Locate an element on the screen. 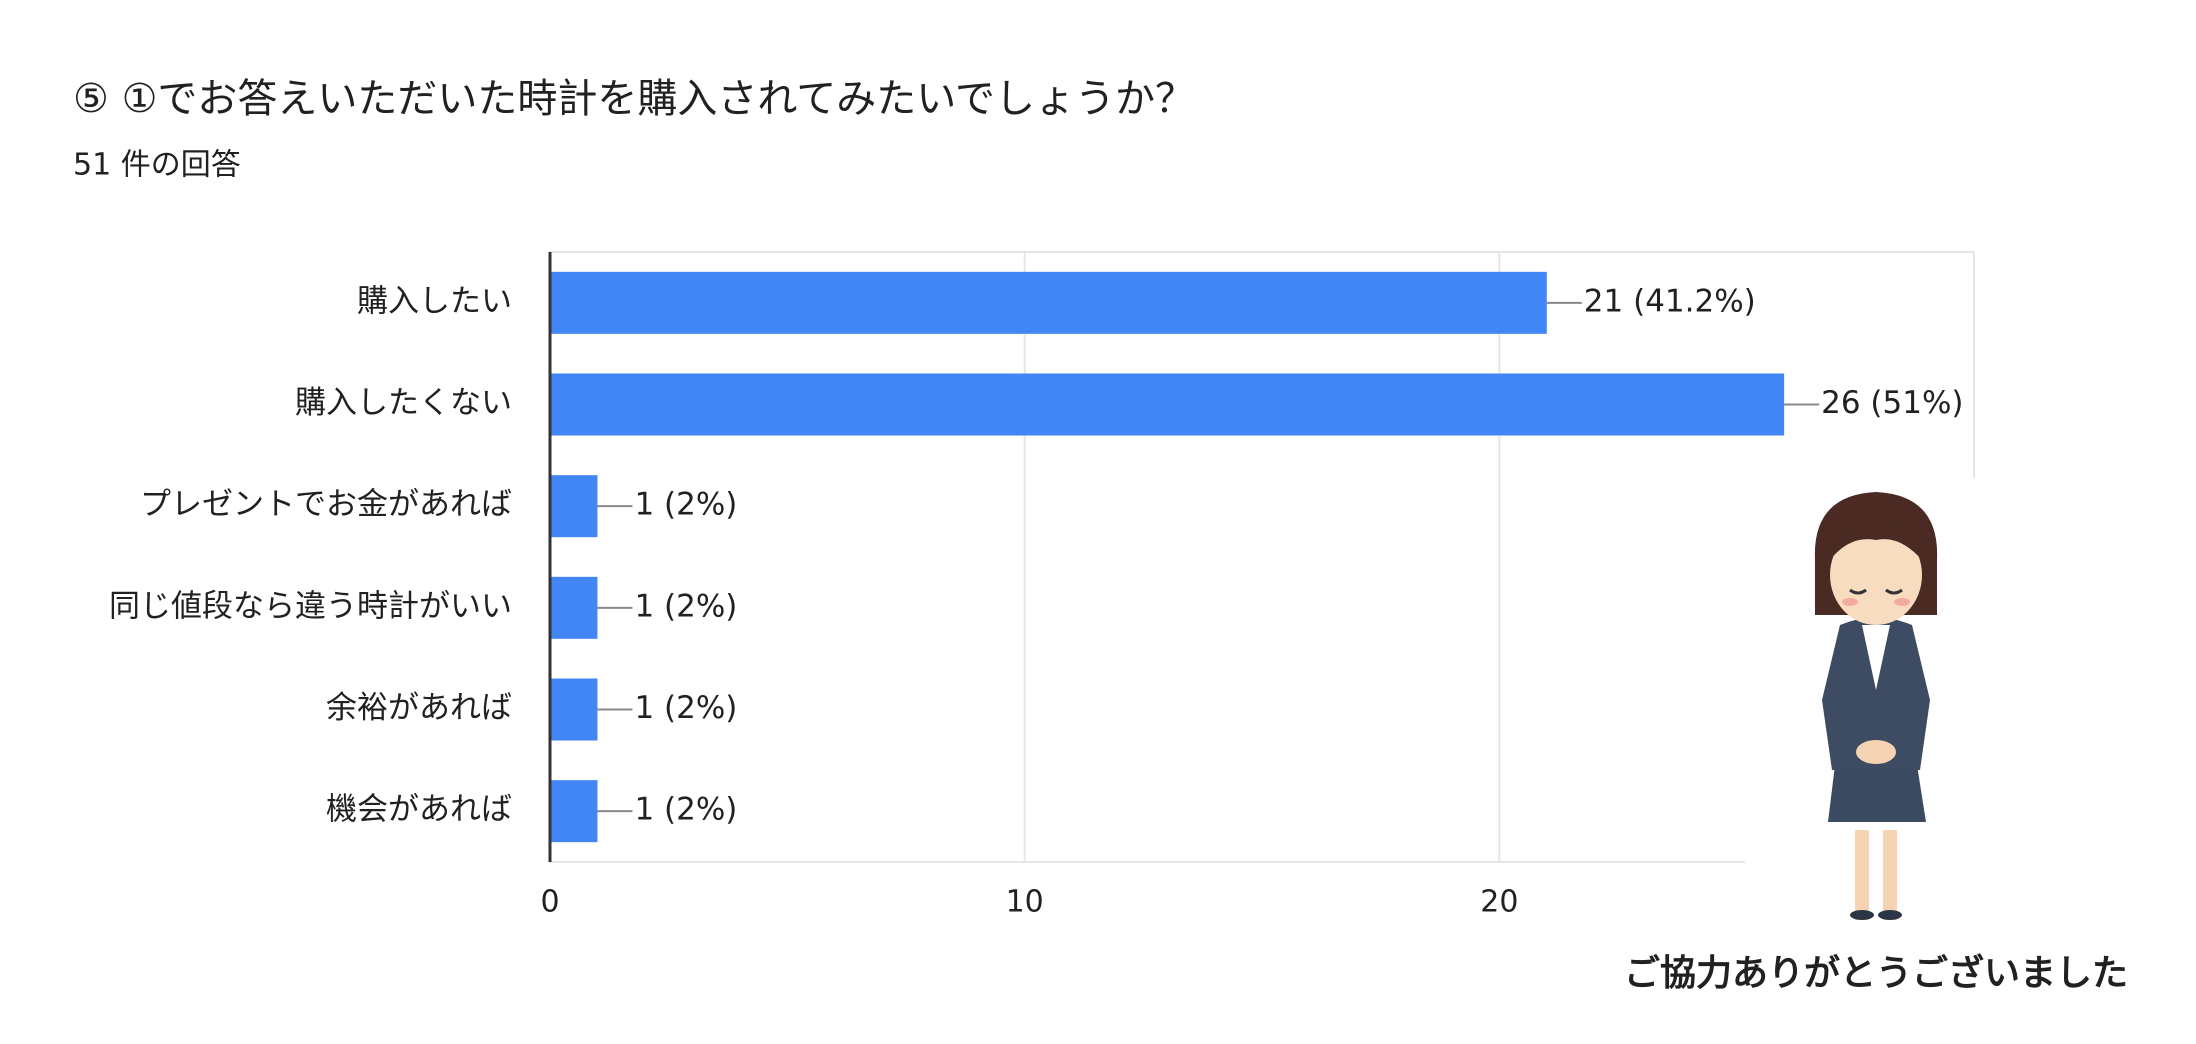 The image size is (2196, 1044). y-tick-label: 余裕があれば is located at coordinates (419, 708).